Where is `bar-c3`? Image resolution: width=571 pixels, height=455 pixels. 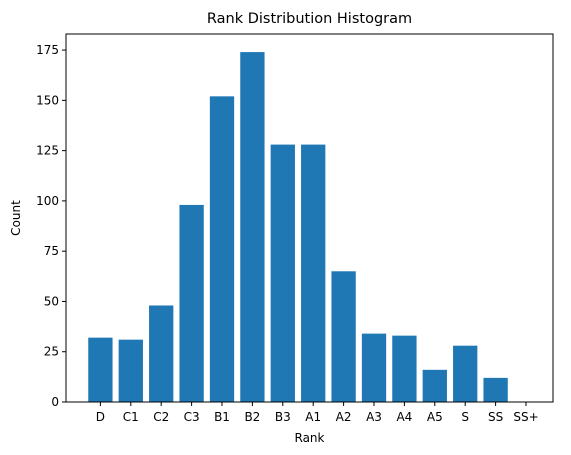
bar-c3 is located at coordinates (191, 303).